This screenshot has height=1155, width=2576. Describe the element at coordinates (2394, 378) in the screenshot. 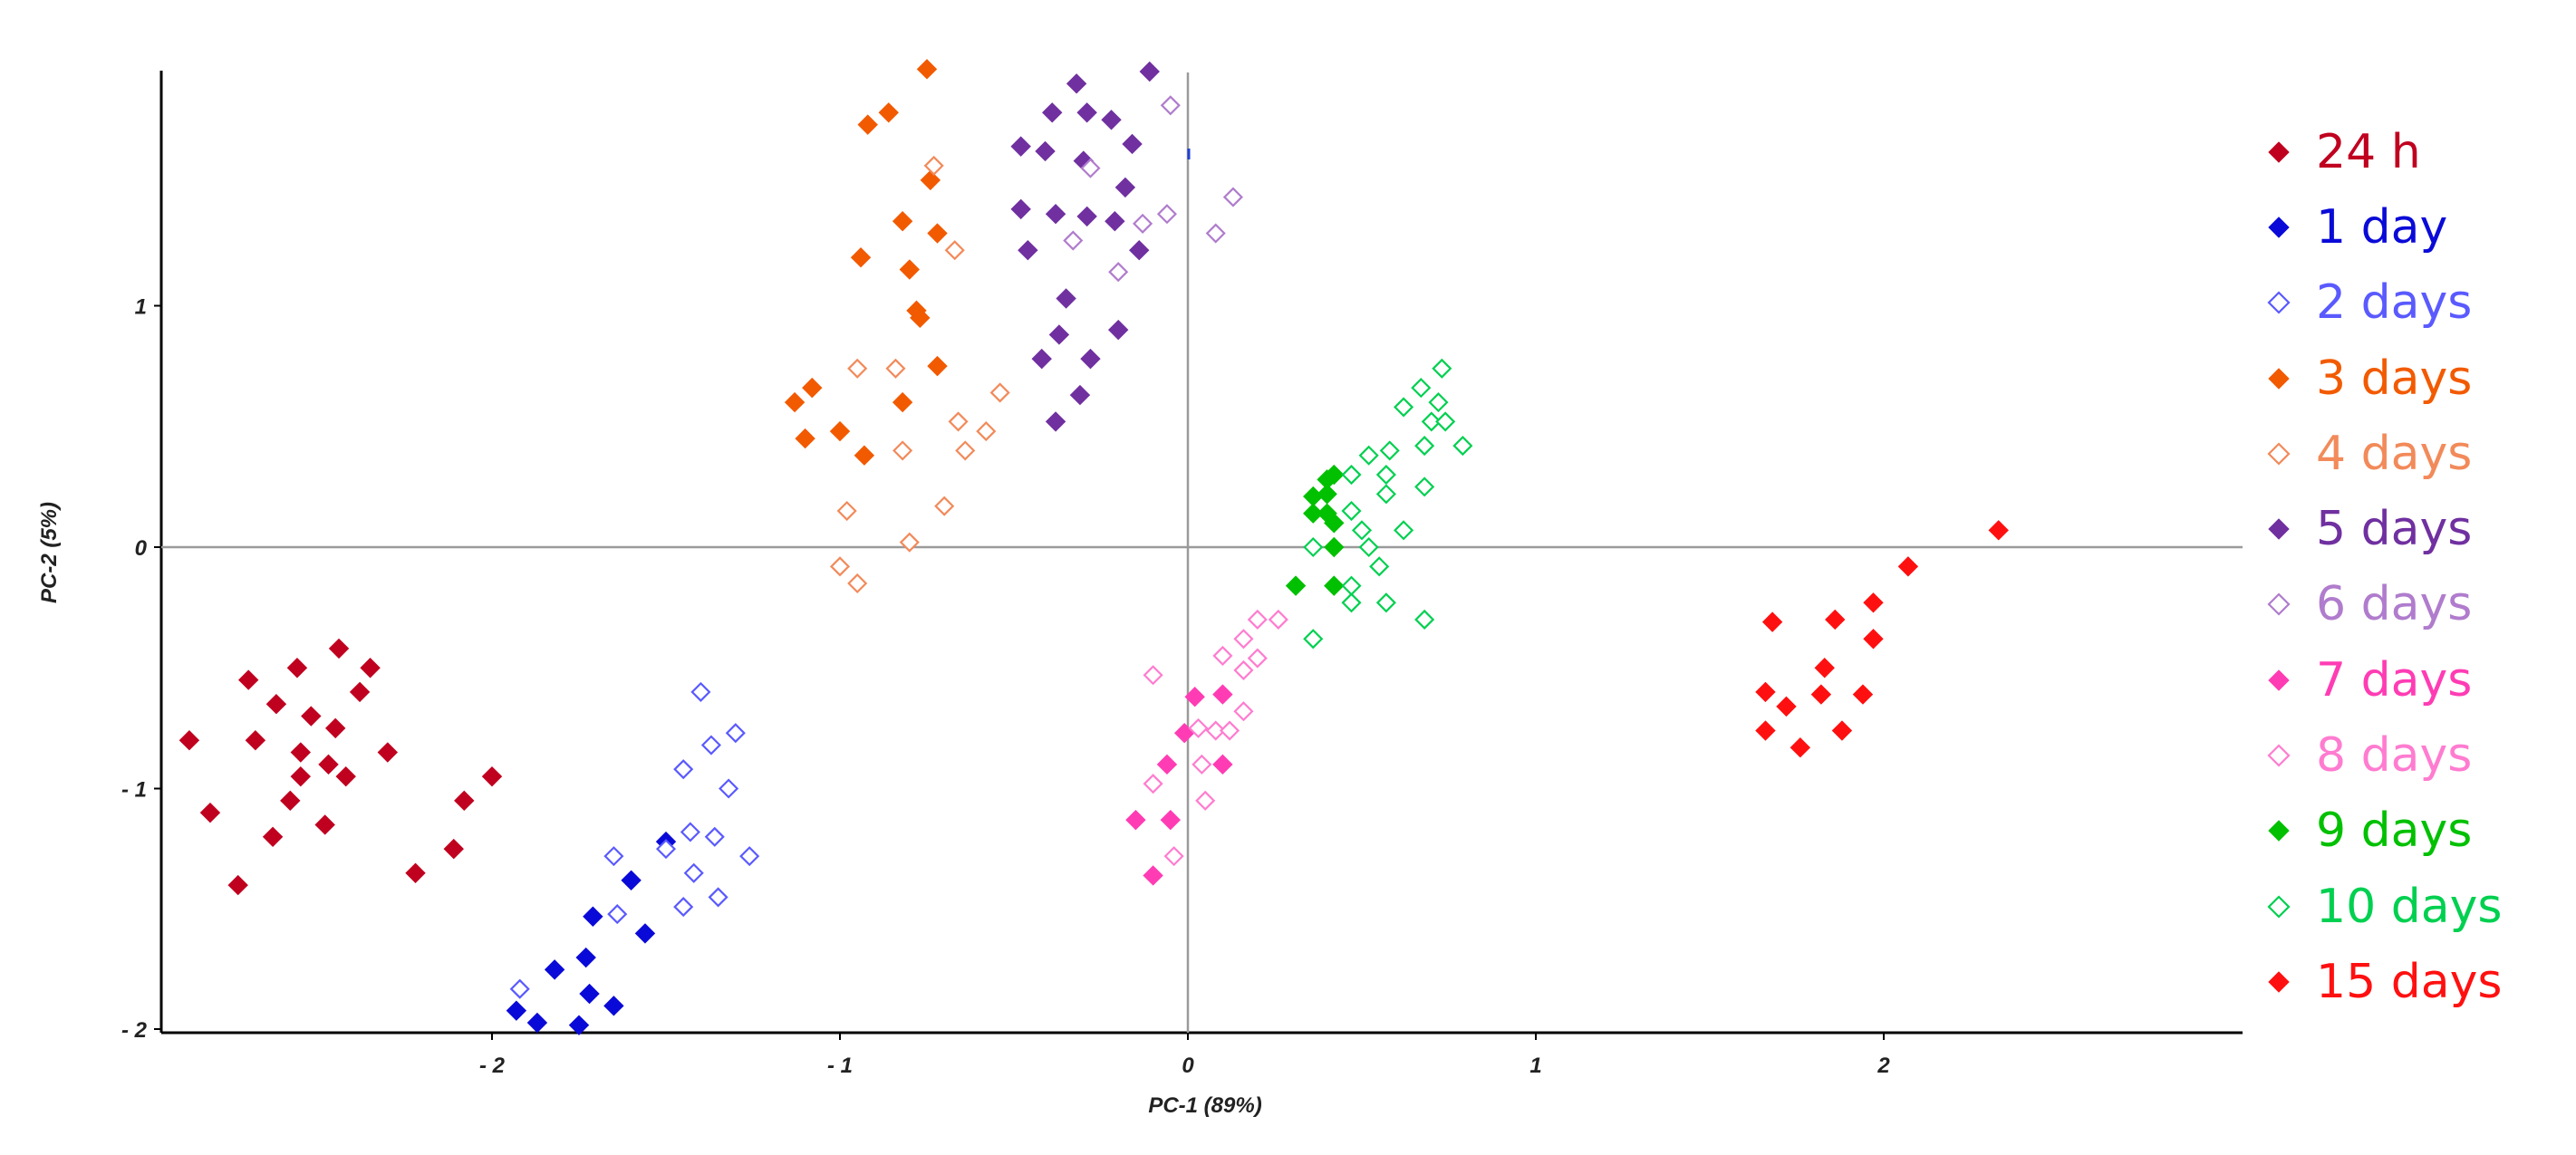

I see `legend-label: 3 days` at that location.